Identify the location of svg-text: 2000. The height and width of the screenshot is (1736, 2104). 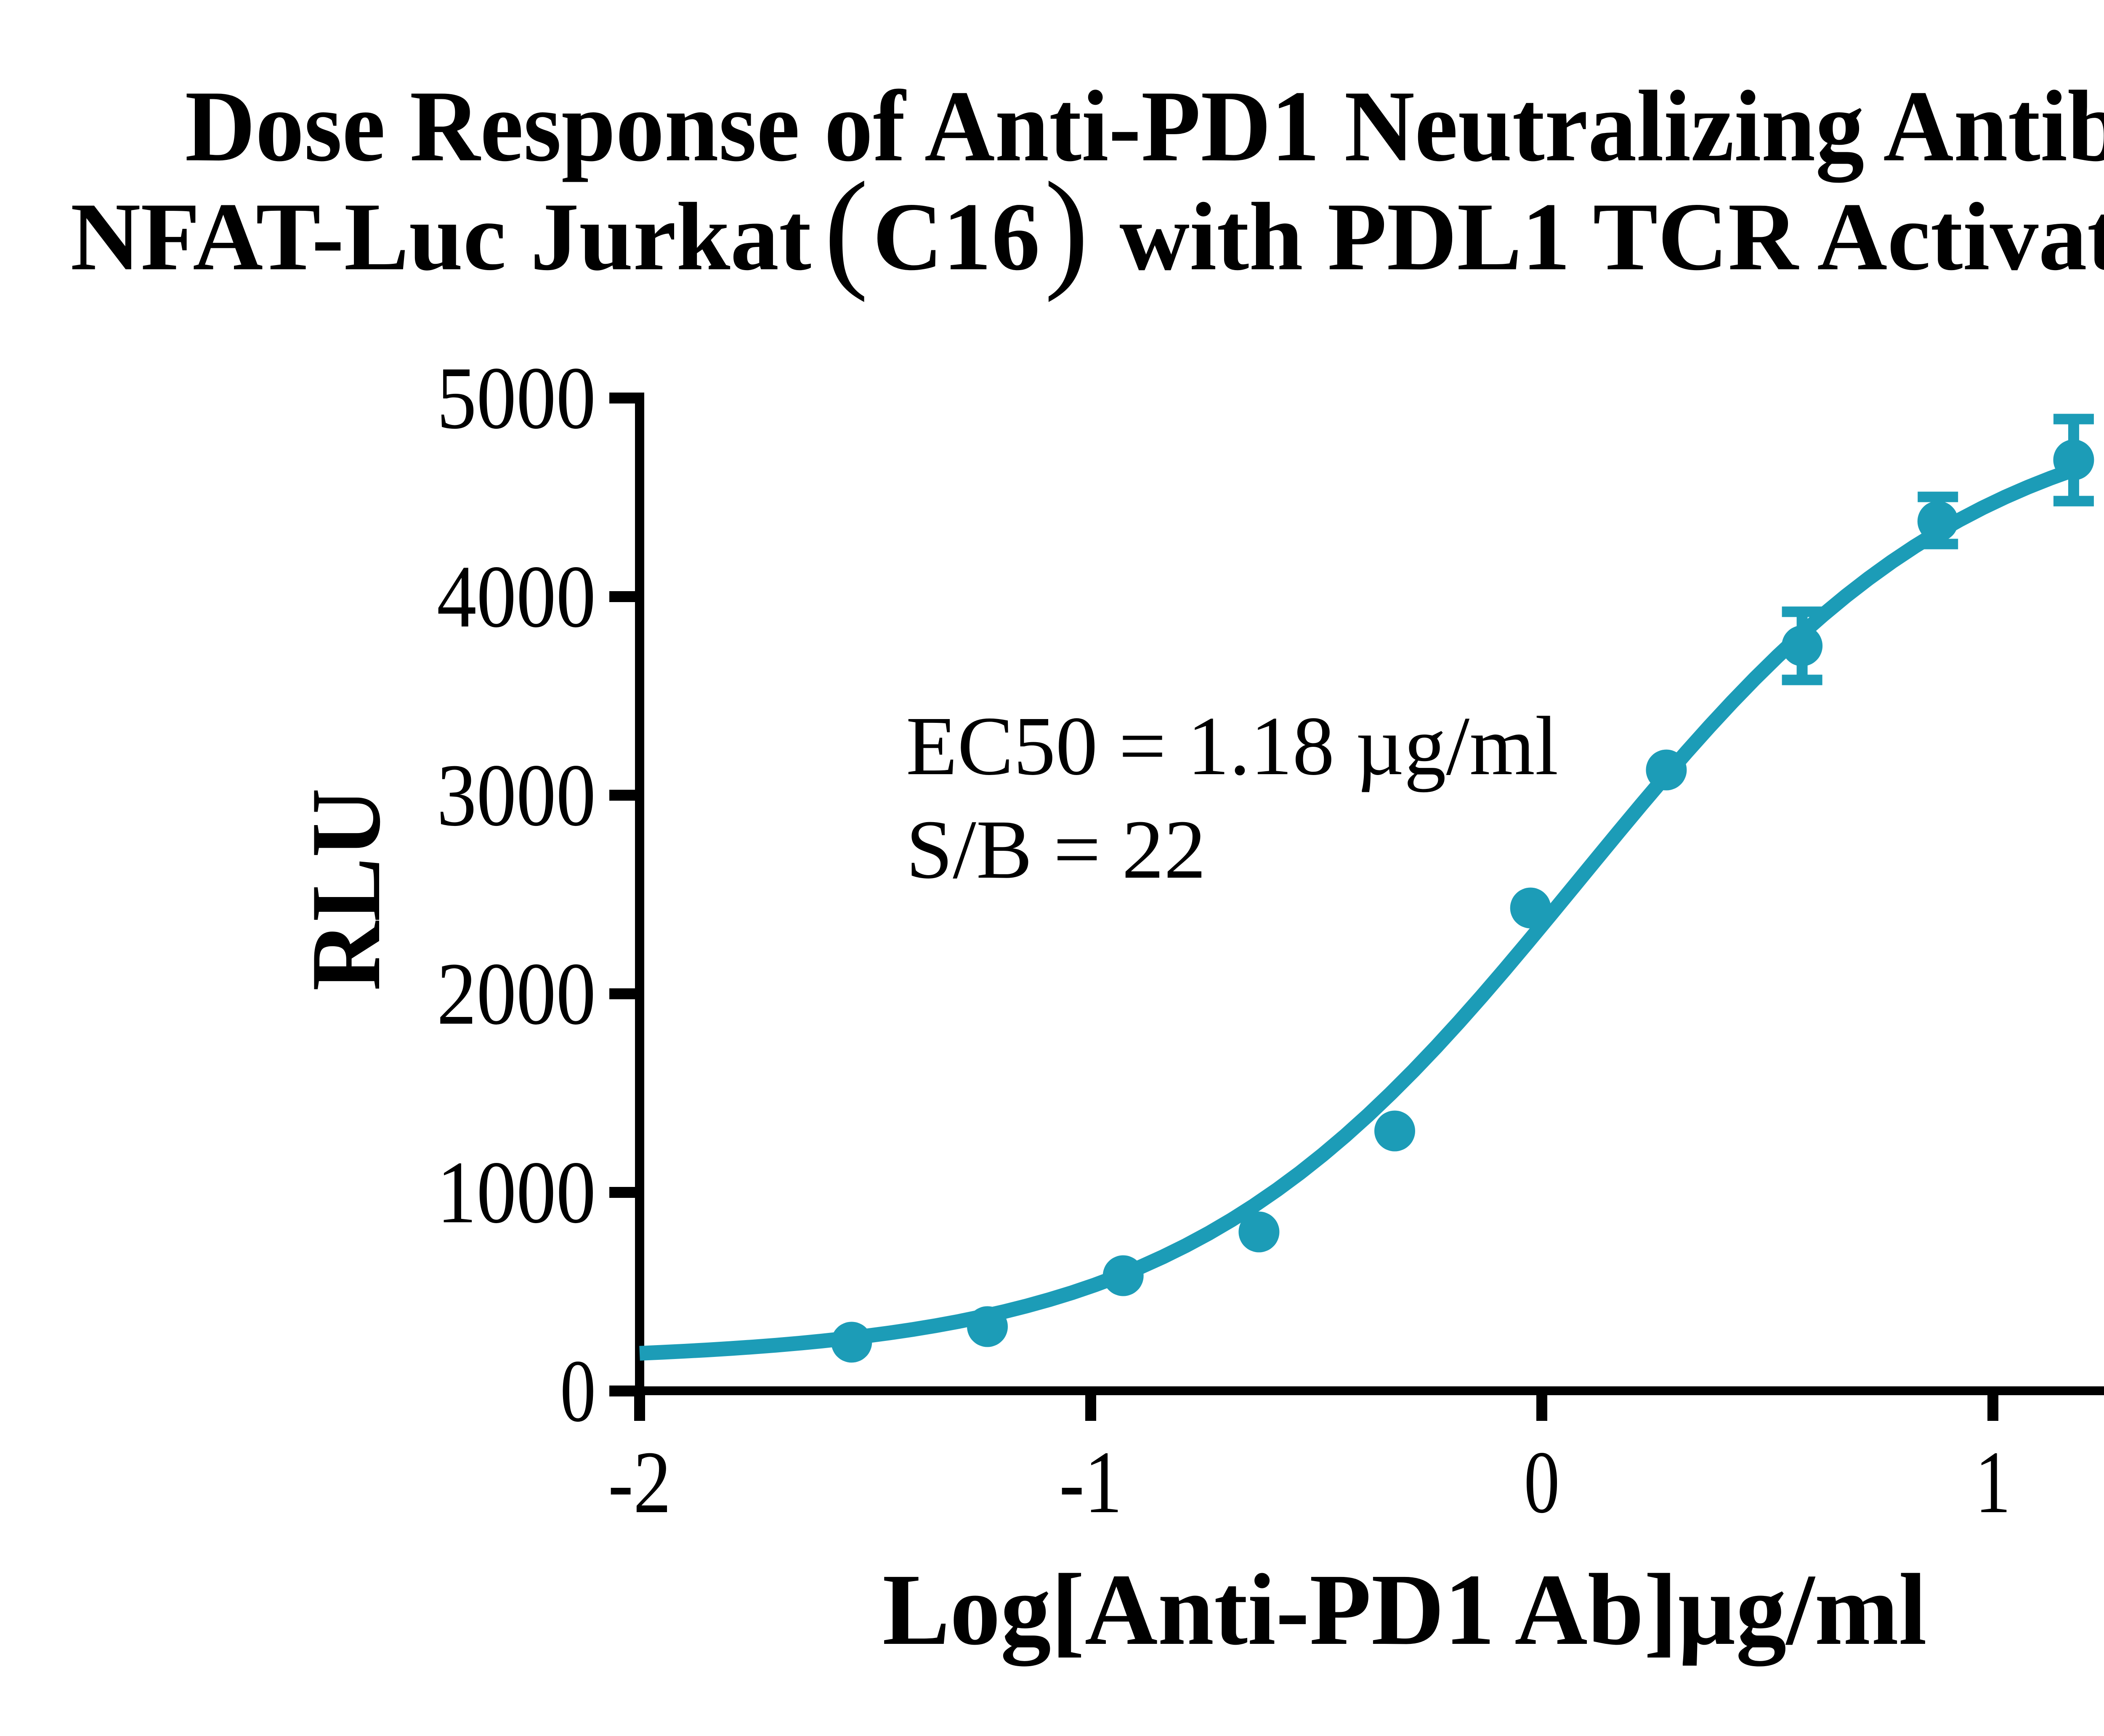
(516, 993).